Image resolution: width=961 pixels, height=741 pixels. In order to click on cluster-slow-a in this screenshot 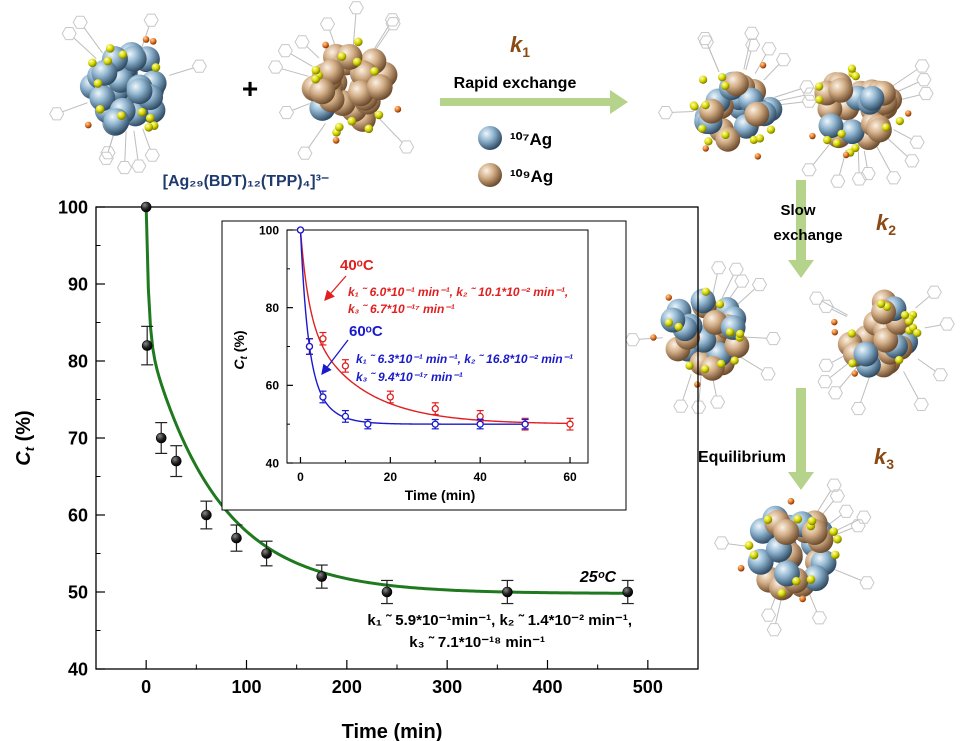, I will do `click(702, 337)`.